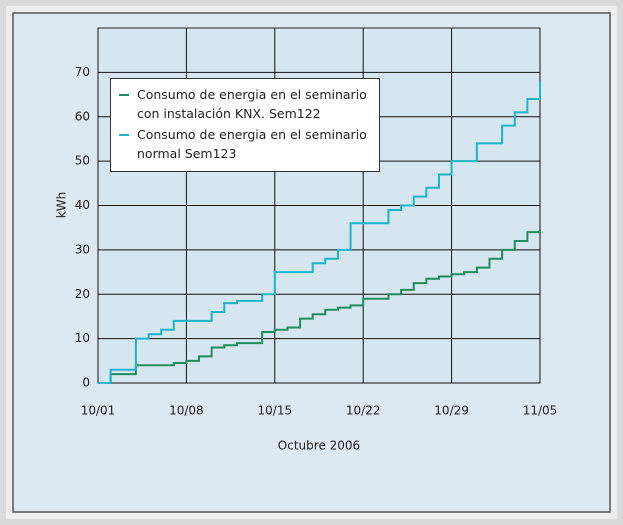 The height and width of the screenshot is (525, 623). What do you see at coordinates (82, 294) in the screenshot?
I see `y-tick-label: 20` at bounding box center [82, 294].